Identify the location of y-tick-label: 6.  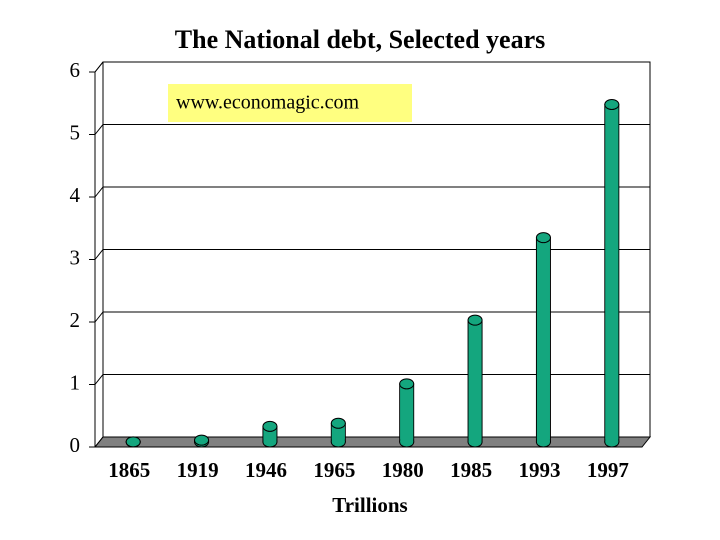
(75, 70).